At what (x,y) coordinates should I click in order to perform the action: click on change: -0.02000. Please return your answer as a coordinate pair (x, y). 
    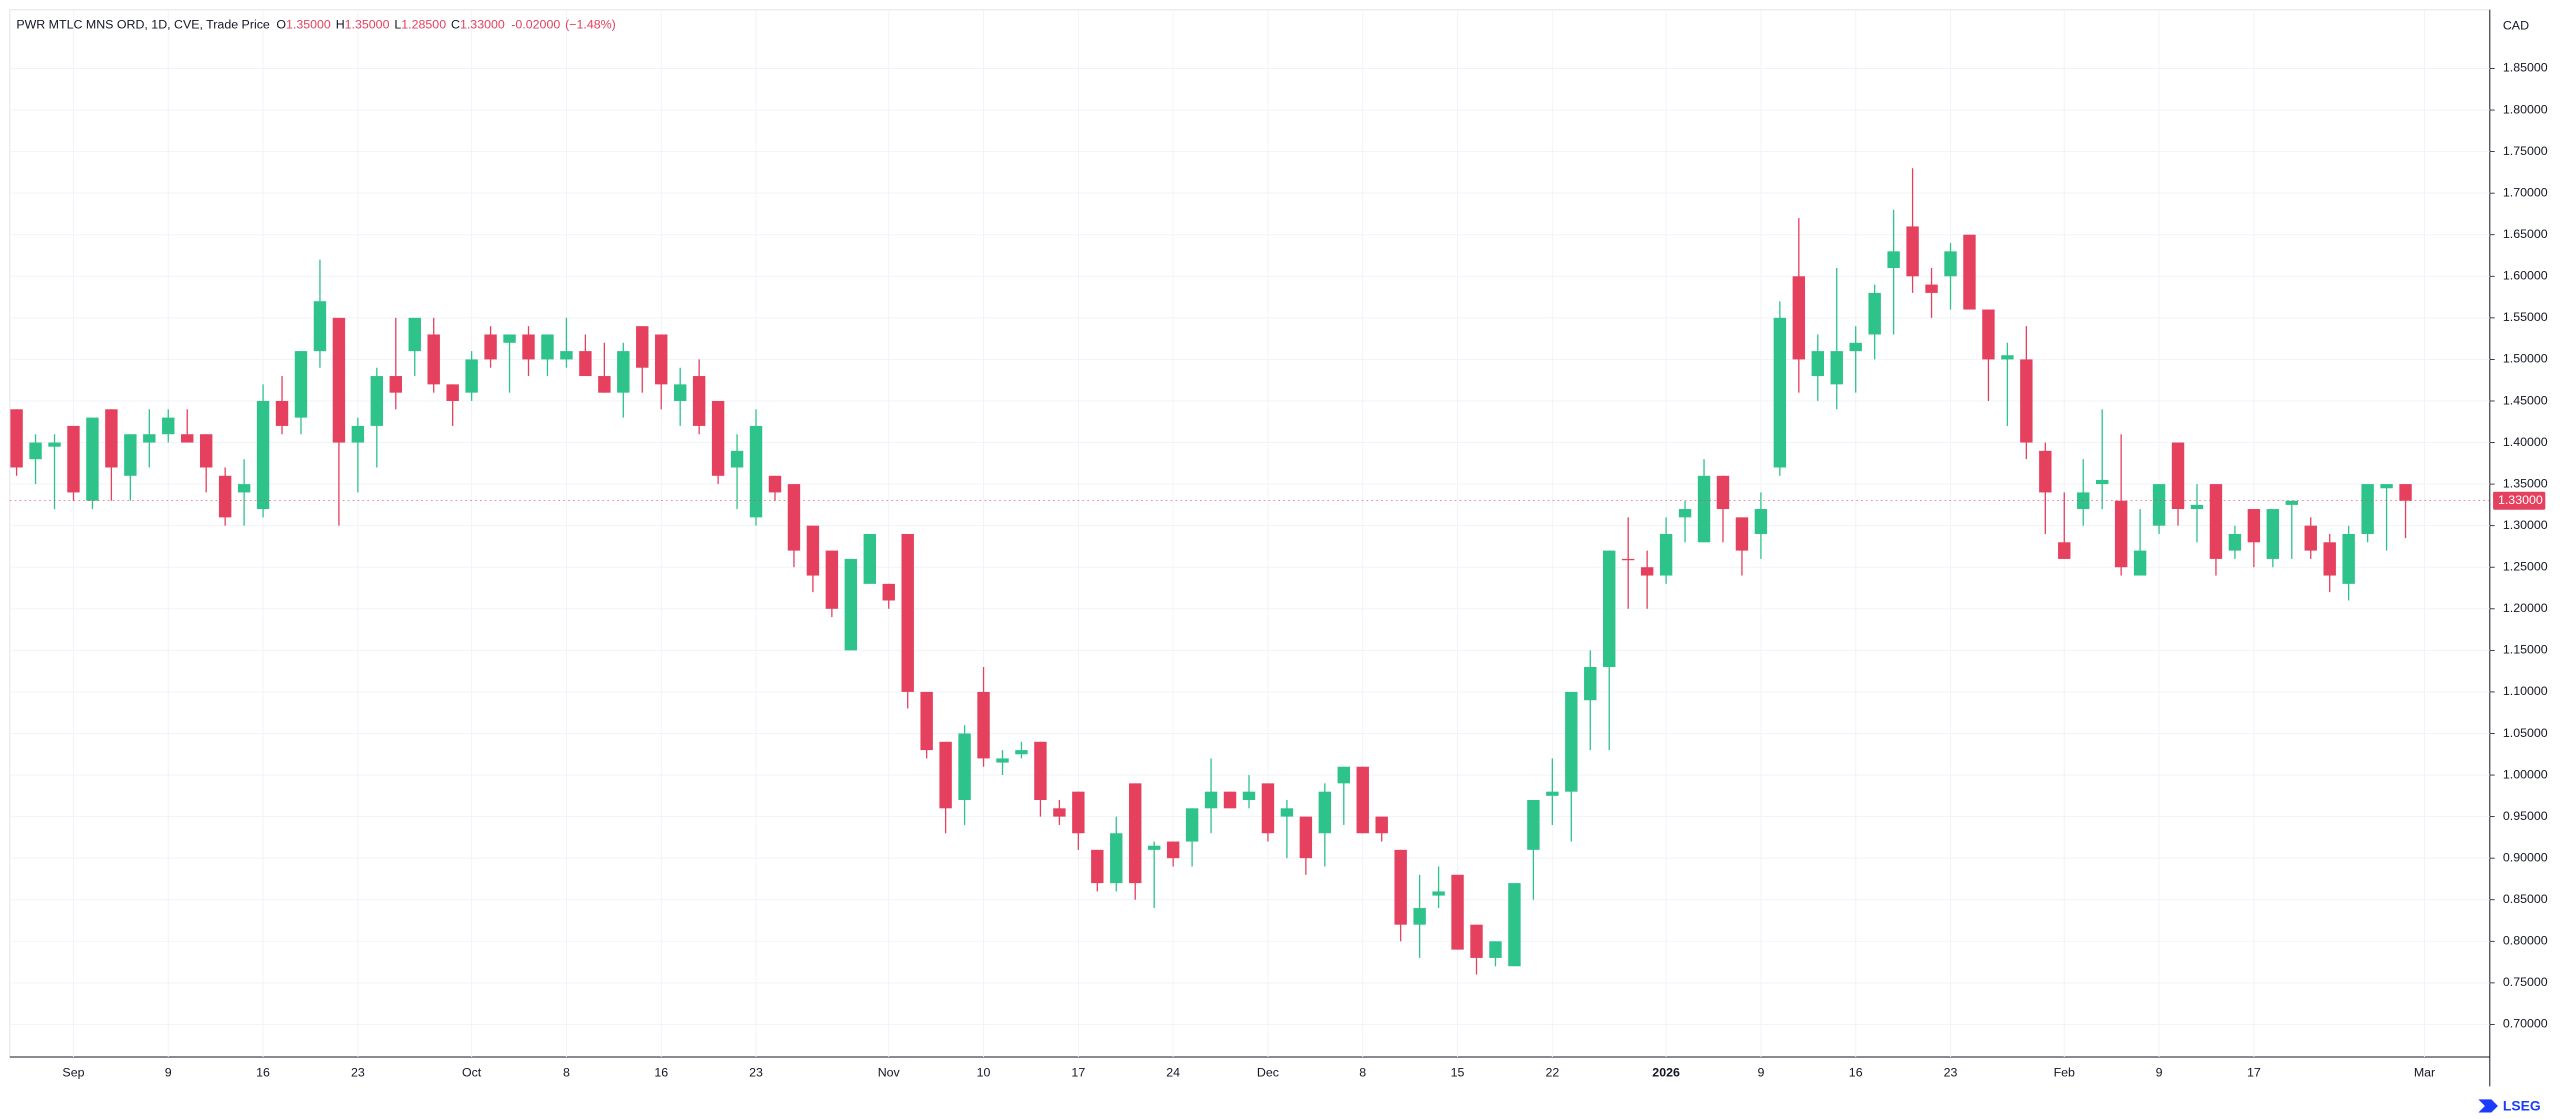
    Looking at the image, I should click on (535, 25).